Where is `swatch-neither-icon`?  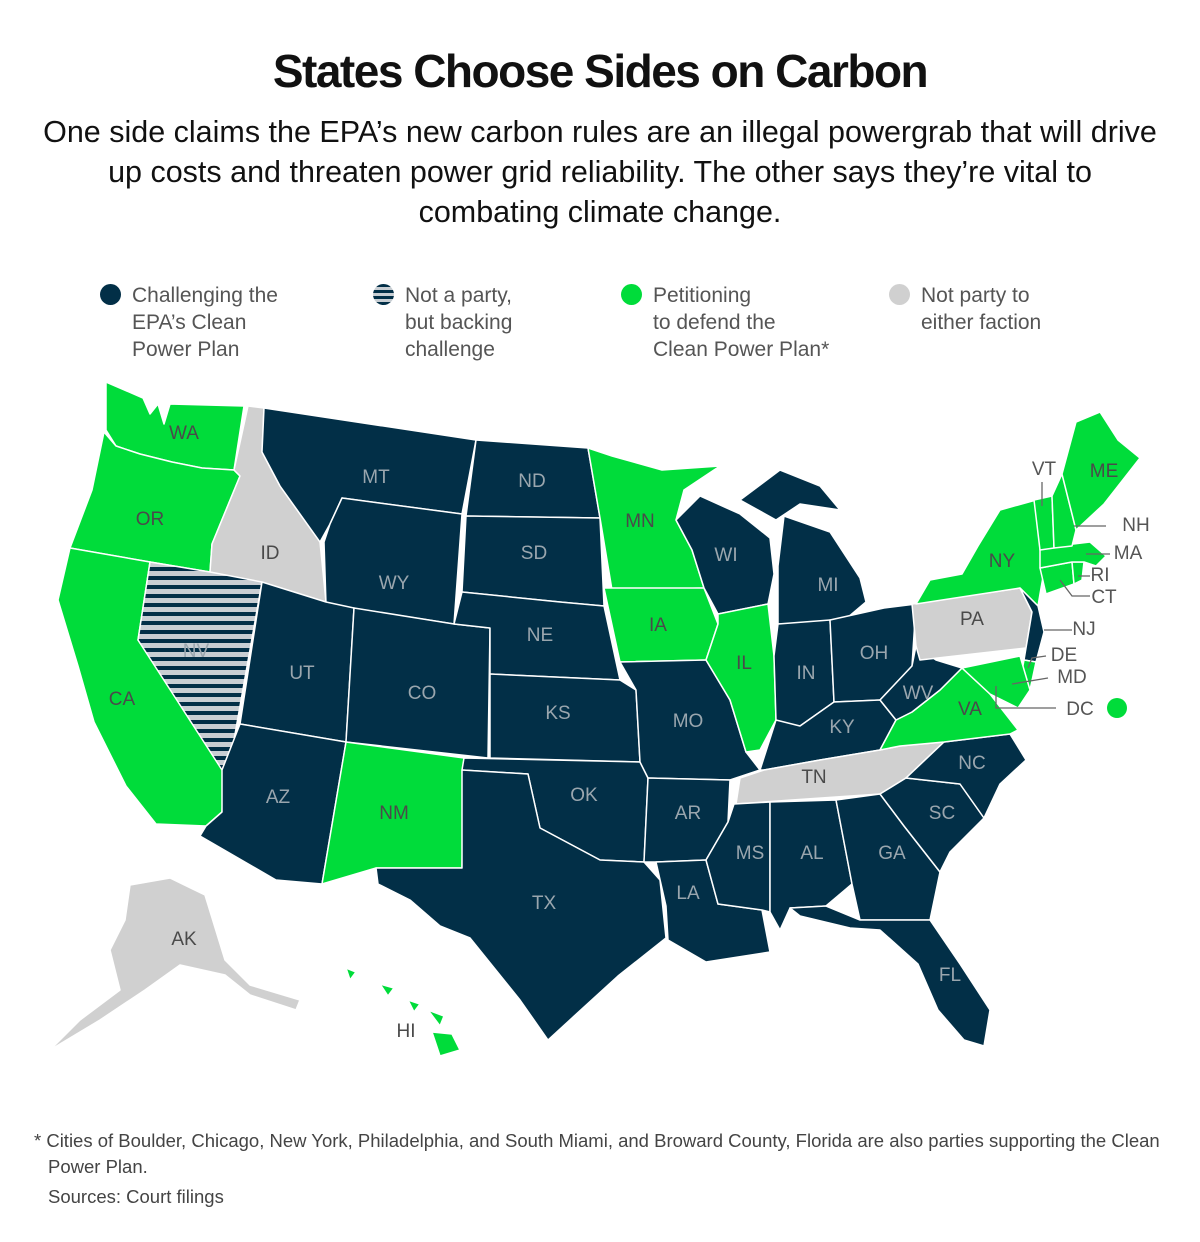 swatch-neither-icon is located at coordinates (899, 294).